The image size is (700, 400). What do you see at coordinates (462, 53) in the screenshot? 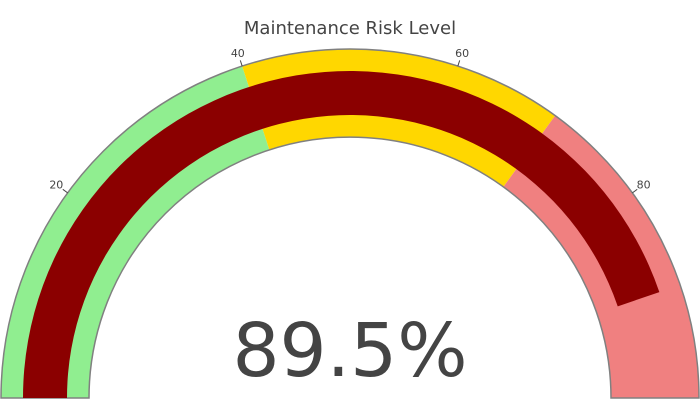
I see `gauge-tick-label-60: 60` at bounding box center [462, 53].